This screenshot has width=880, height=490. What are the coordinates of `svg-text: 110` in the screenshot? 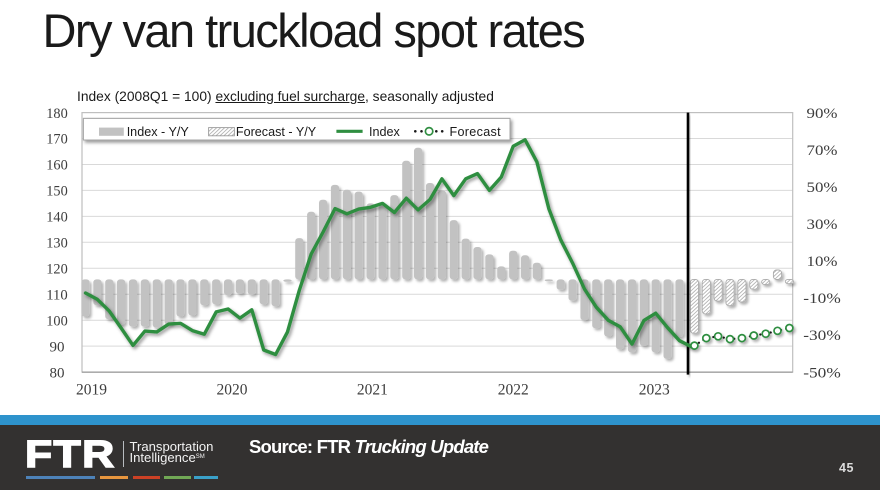 It's located at (57, 295).